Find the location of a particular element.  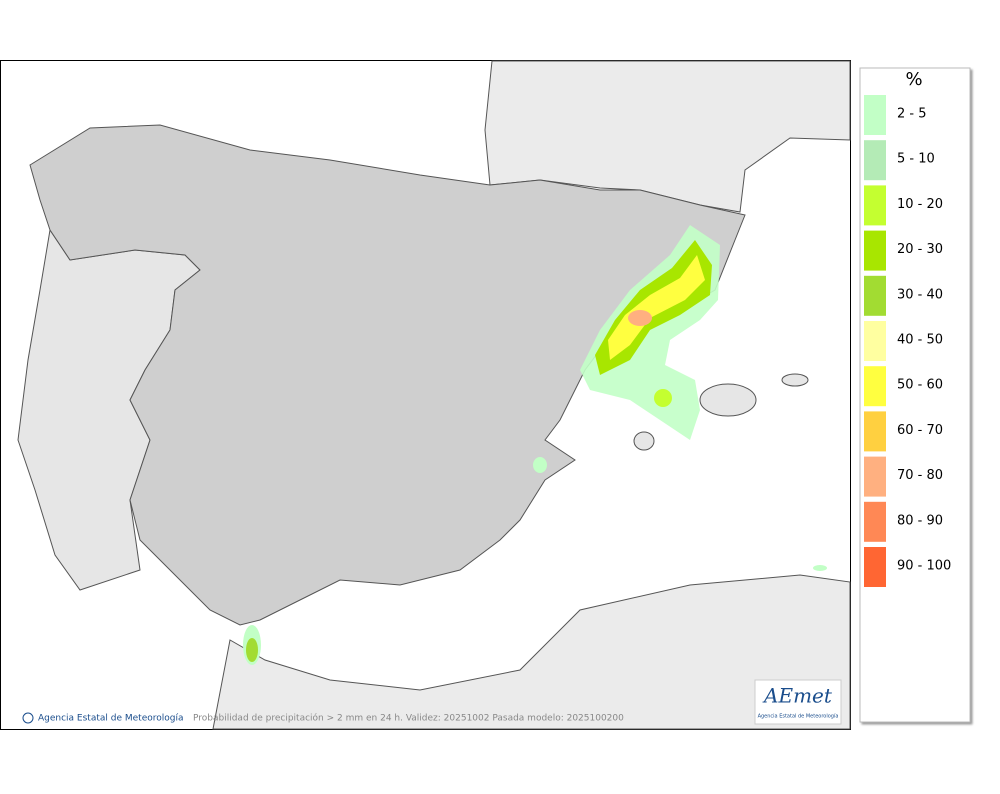

legend-label: 30 - 40 is located at coordinates (920, 294).